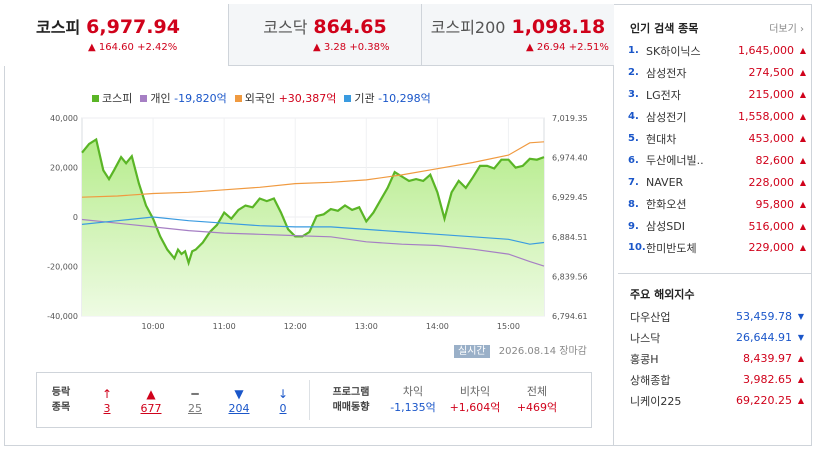 This screenshot has height=449, width=816. What do you see at coordinates (637, 248) in the screenshot?
I see `rank-number: 10.` at bounding box center [637, 248].